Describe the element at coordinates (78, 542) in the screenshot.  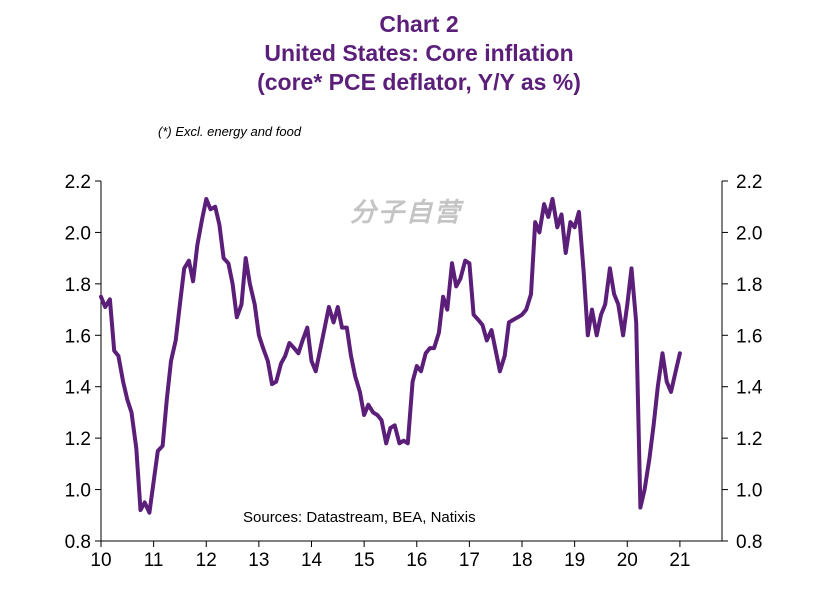
I see `y-tick-label-left: 0.8` at that location.